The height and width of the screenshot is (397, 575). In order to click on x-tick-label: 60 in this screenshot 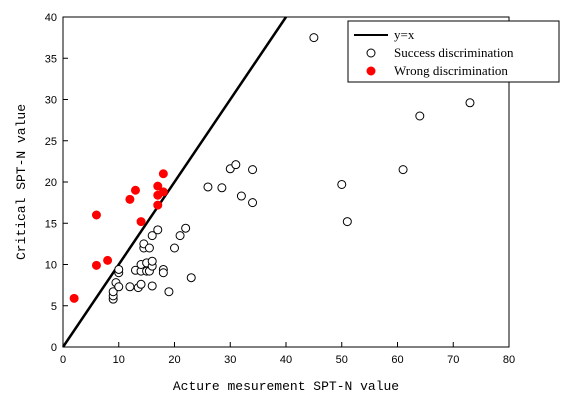, I will do `click(397, 360)`.